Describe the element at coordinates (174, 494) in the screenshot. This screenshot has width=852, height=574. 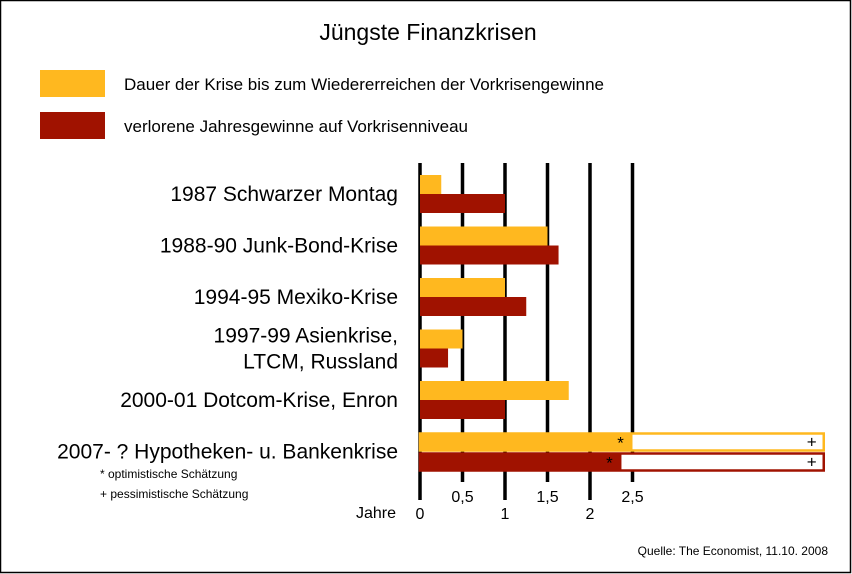
I see `footnote-pessimistic: + pessimistische Schätzung` at that location.